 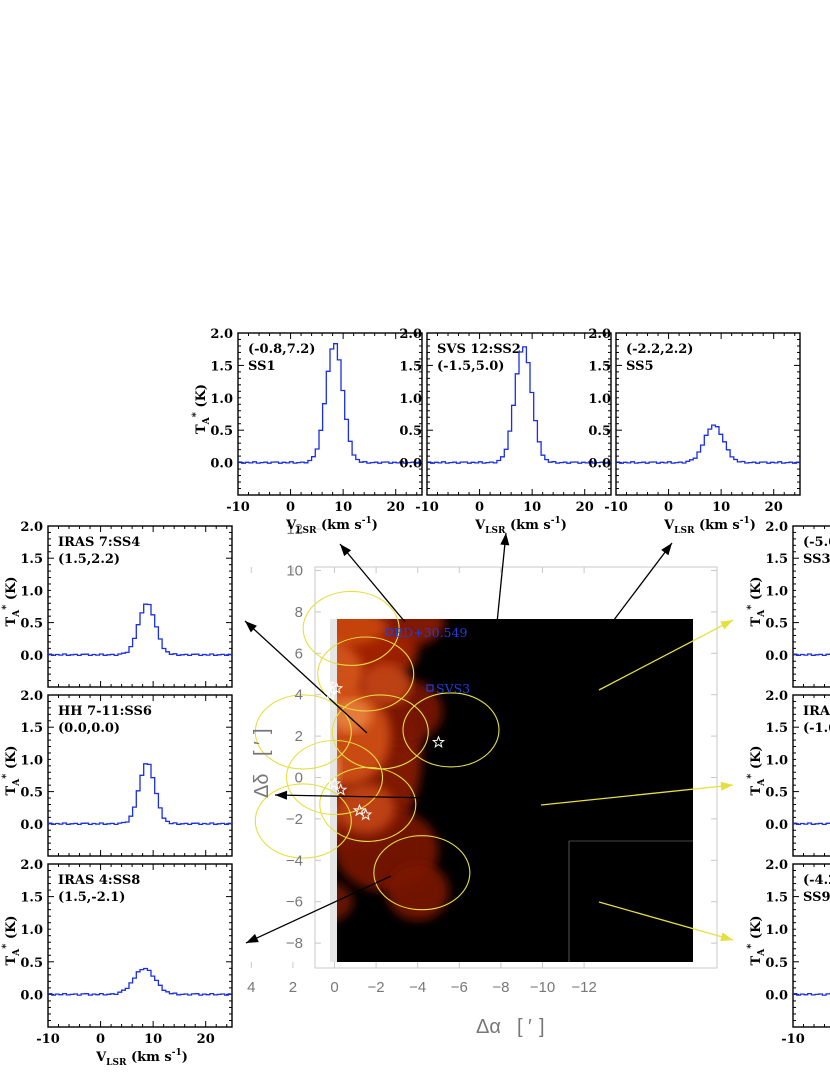 What do you see at coordinates (294, 571) in the screenshot?
I see `map-y-tick-label: 10` at bounding box center [294, 571].